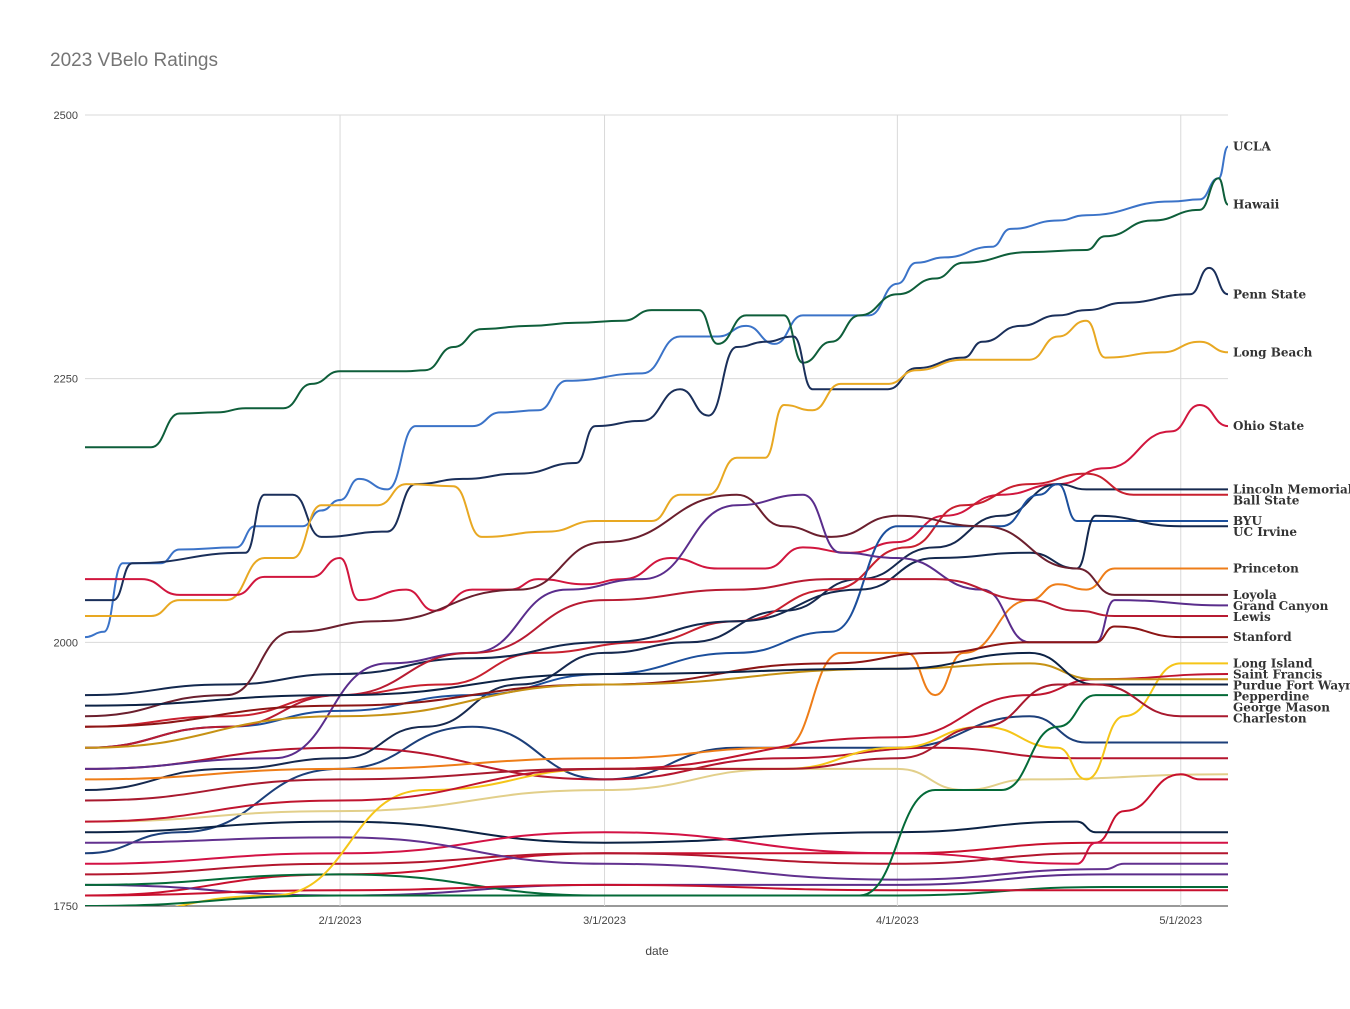 Image resolution: width=1350 pixels, height=1009 pixels. What do you see at coordinates (340, 921) in the screenshot?
I see `x-tick-label: 2/1/2023` at bounding box center [340, 921].